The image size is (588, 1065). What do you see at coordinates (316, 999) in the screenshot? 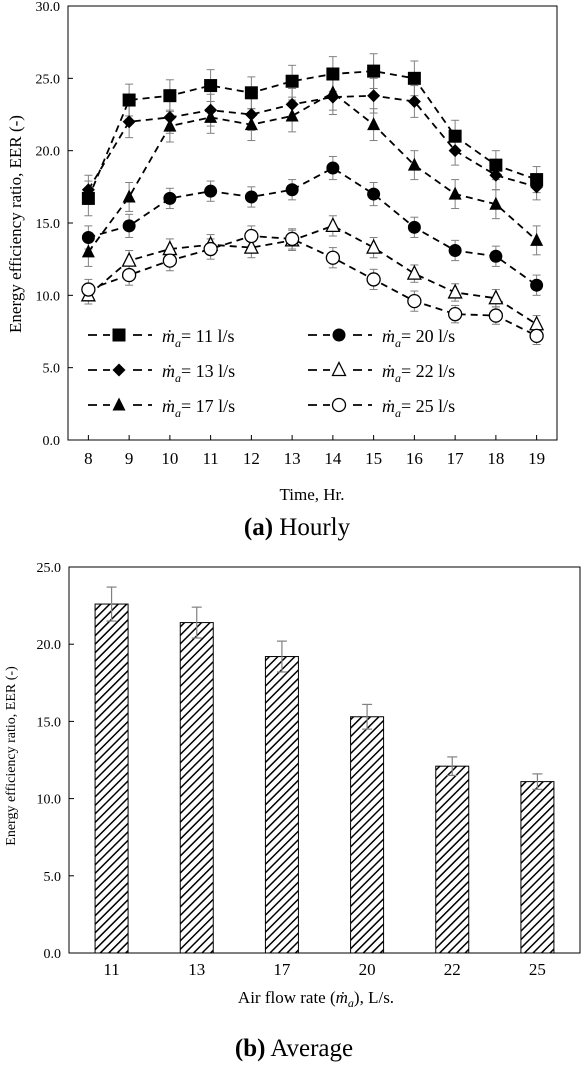
I see `panel-b-x-axis-title: Air flow rate (ṁa), L/s.` at bounding box center [316, 999].